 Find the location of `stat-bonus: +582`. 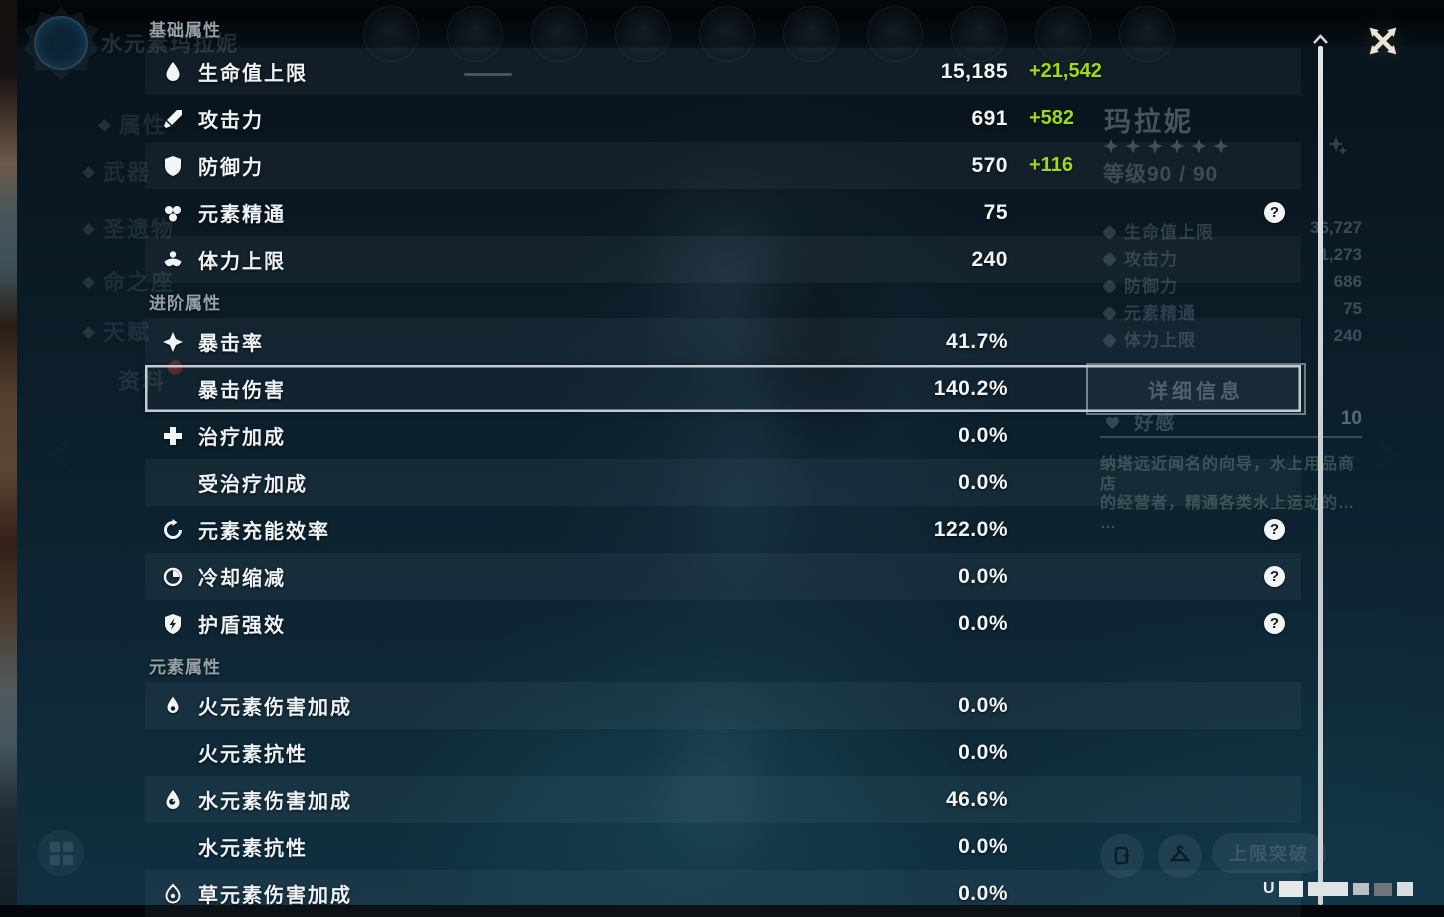

stat-bonus: +582 is located at coordinates (1052, 118).